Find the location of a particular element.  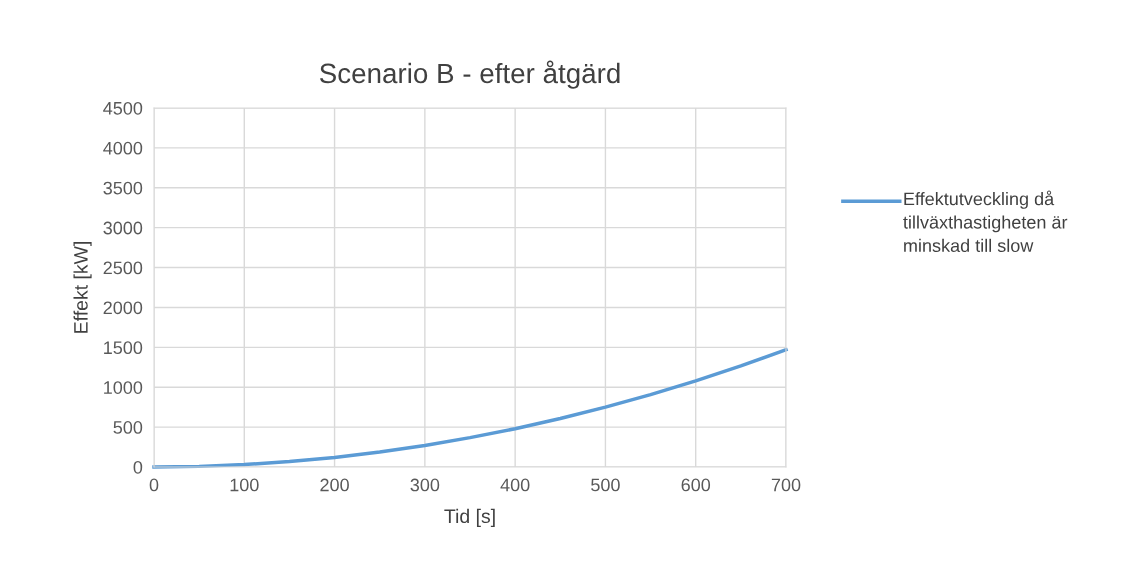

y-tick-label: 1500 is located at coordinates (123, 348).